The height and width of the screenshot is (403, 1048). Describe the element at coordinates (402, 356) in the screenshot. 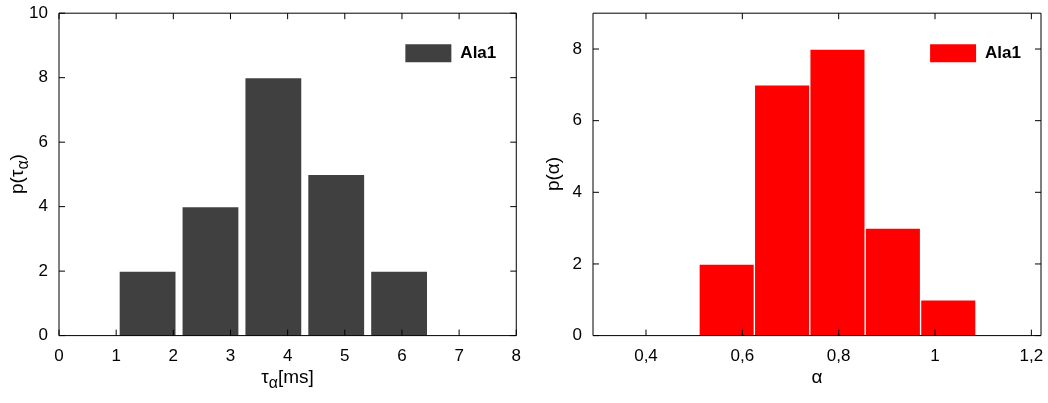

I see `x-tick-label: 6` at that location.